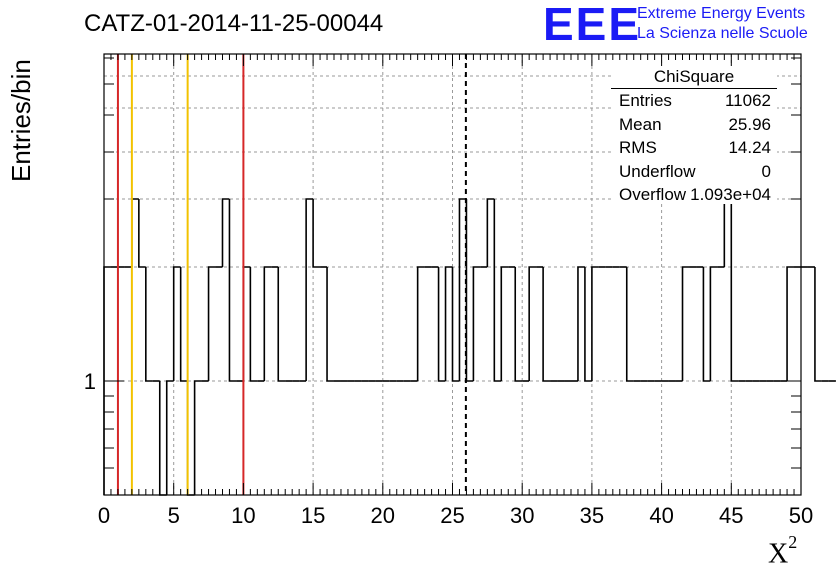  What do you see at coordinates (747, 100) in the screenshot?
I see `stats-value: 11062` at bounding box center [747, 100].